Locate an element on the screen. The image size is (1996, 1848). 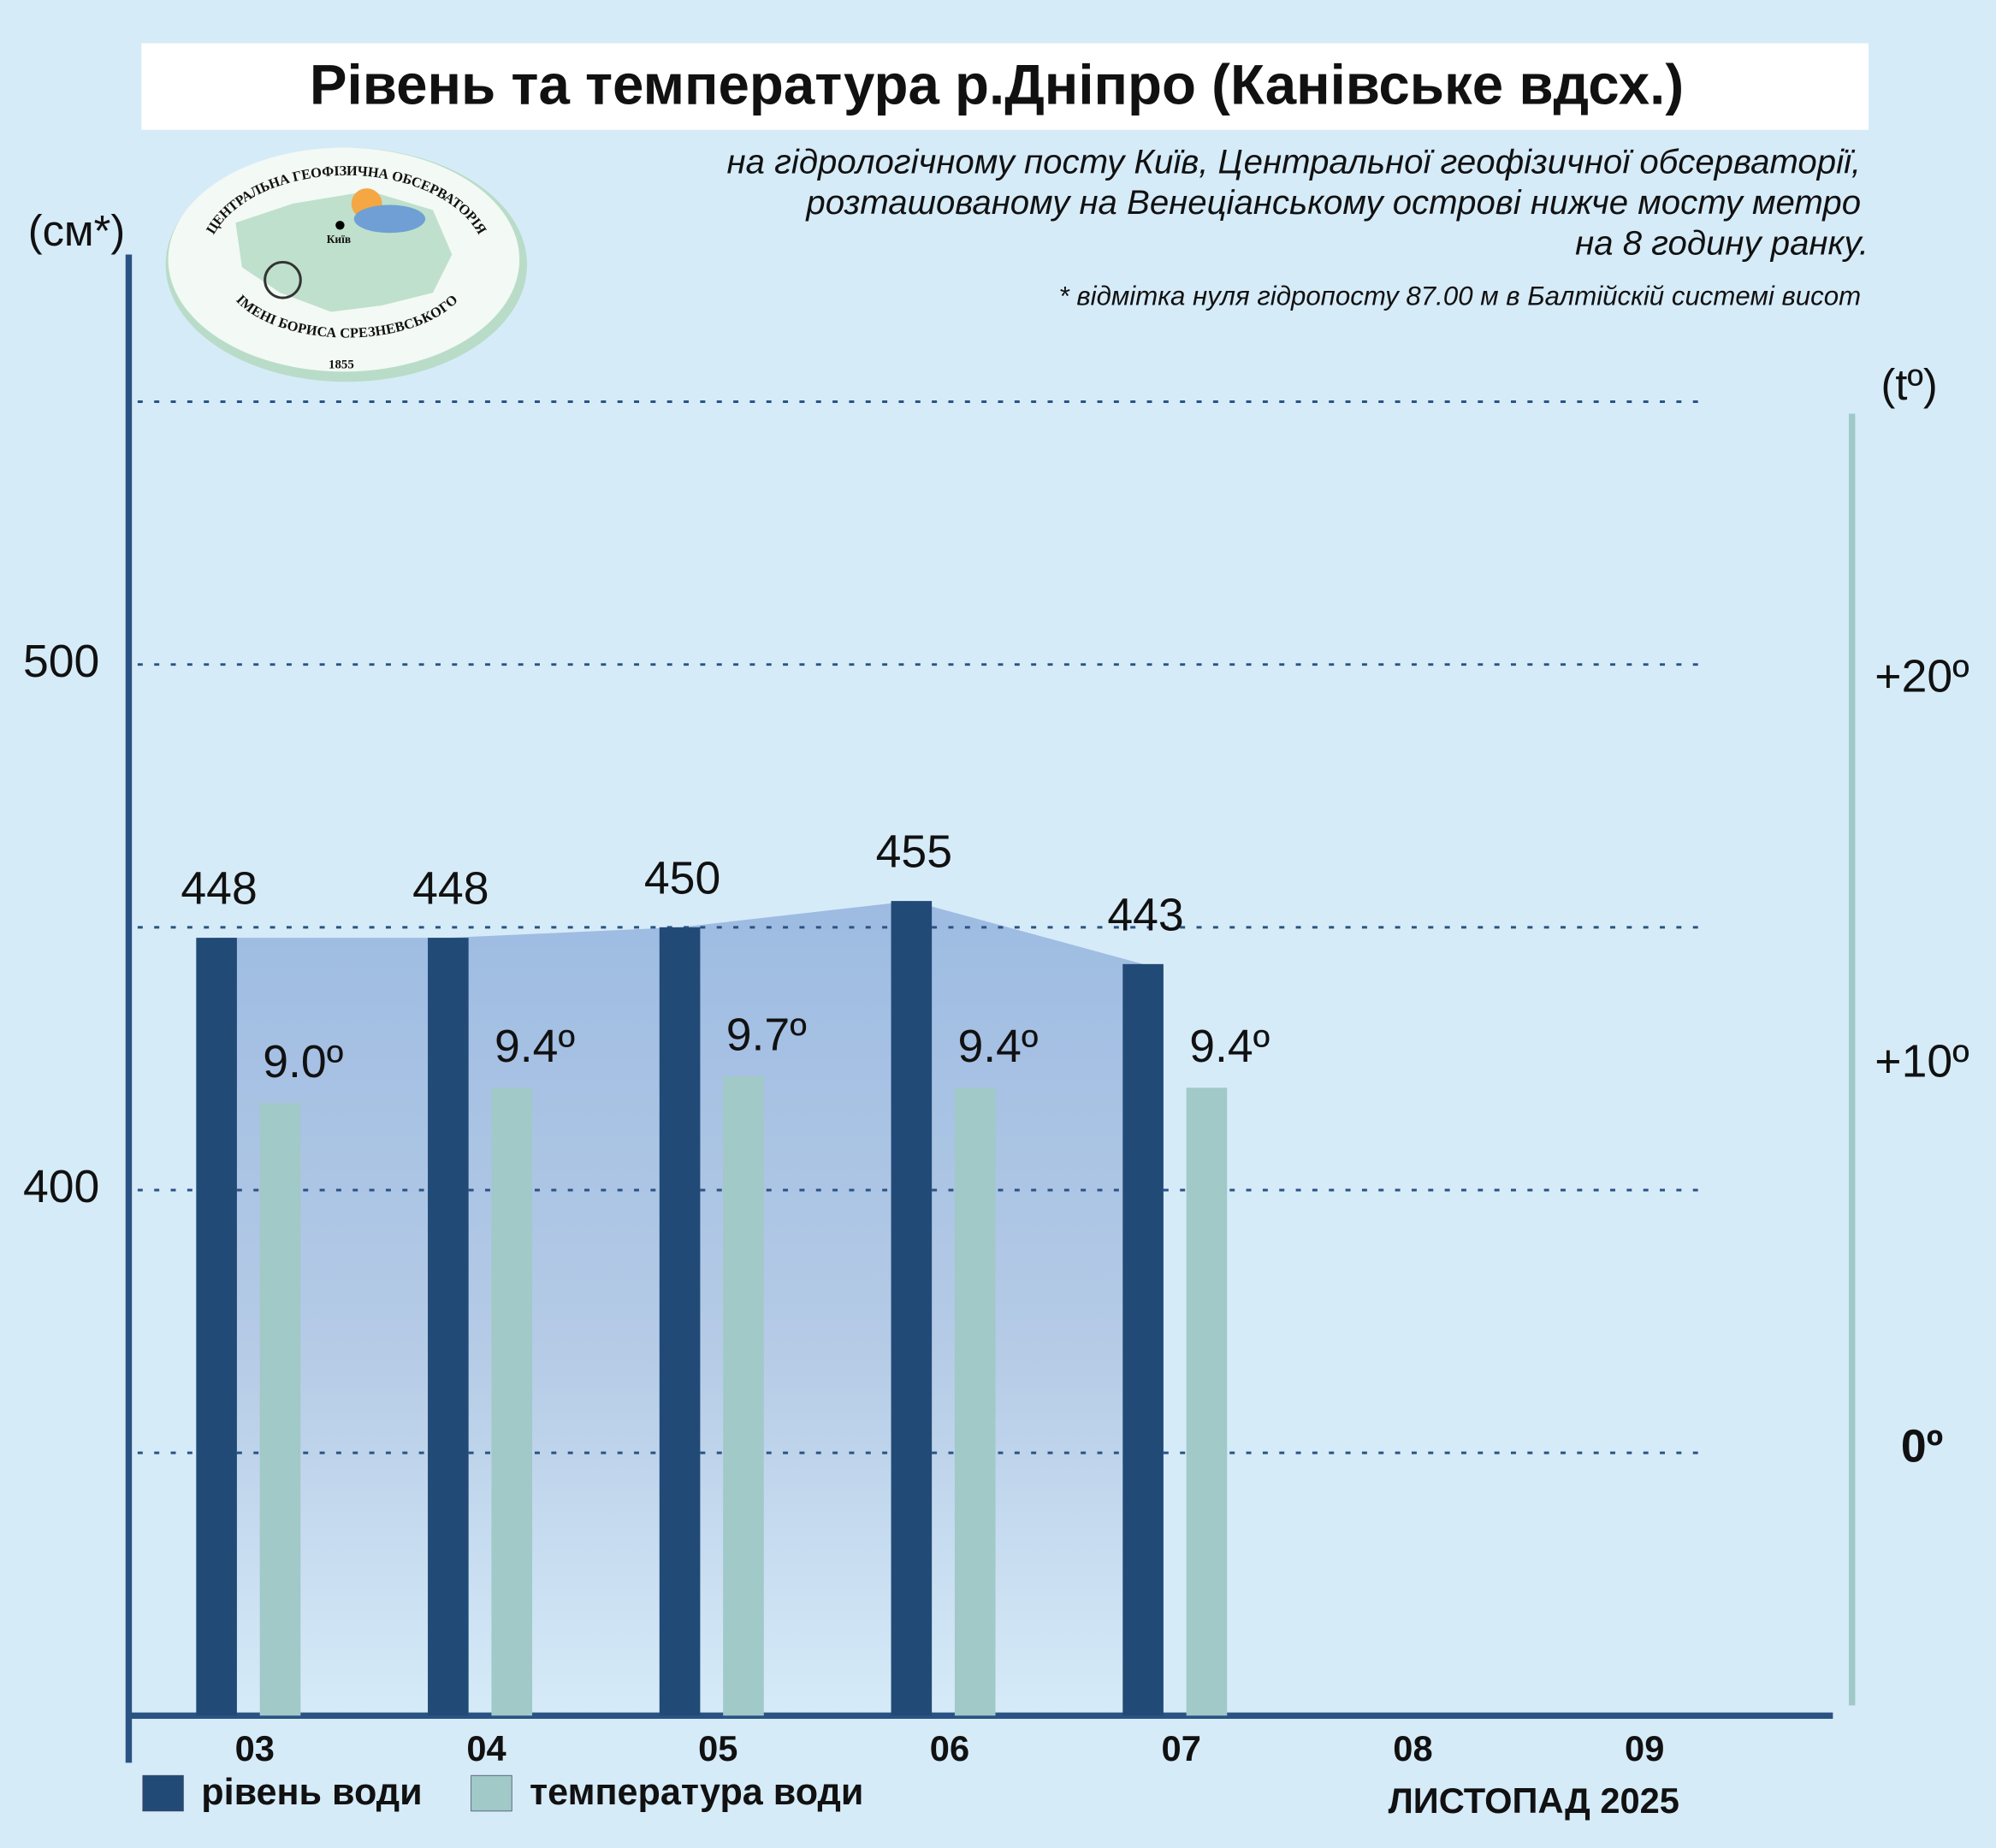
value-label: 443 is located at coordinates (1145, 915).